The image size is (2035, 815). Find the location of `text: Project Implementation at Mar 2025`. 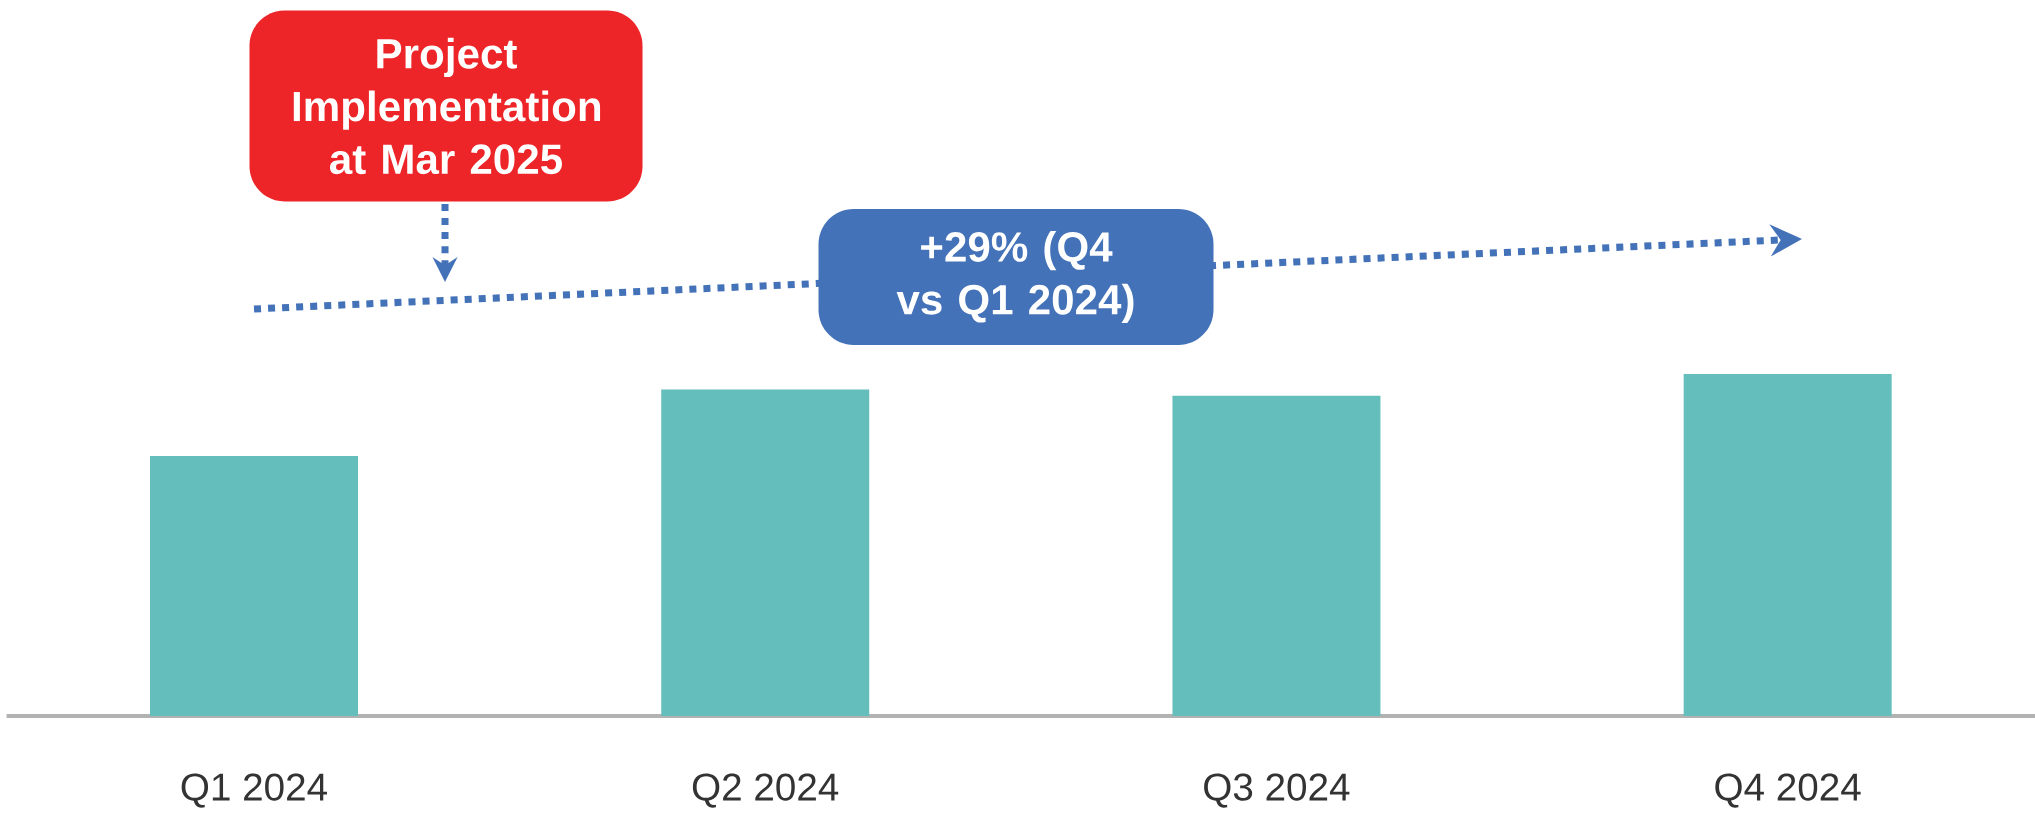

text: Project Implementation at Mar 2025 is located at coordinates (447, 106).